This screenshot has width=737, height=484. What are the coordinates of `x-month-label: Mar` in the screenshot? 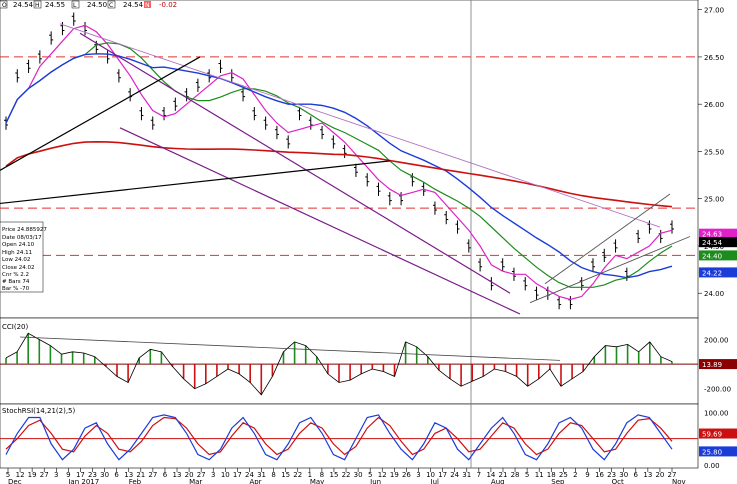 It's located at (195, 481).